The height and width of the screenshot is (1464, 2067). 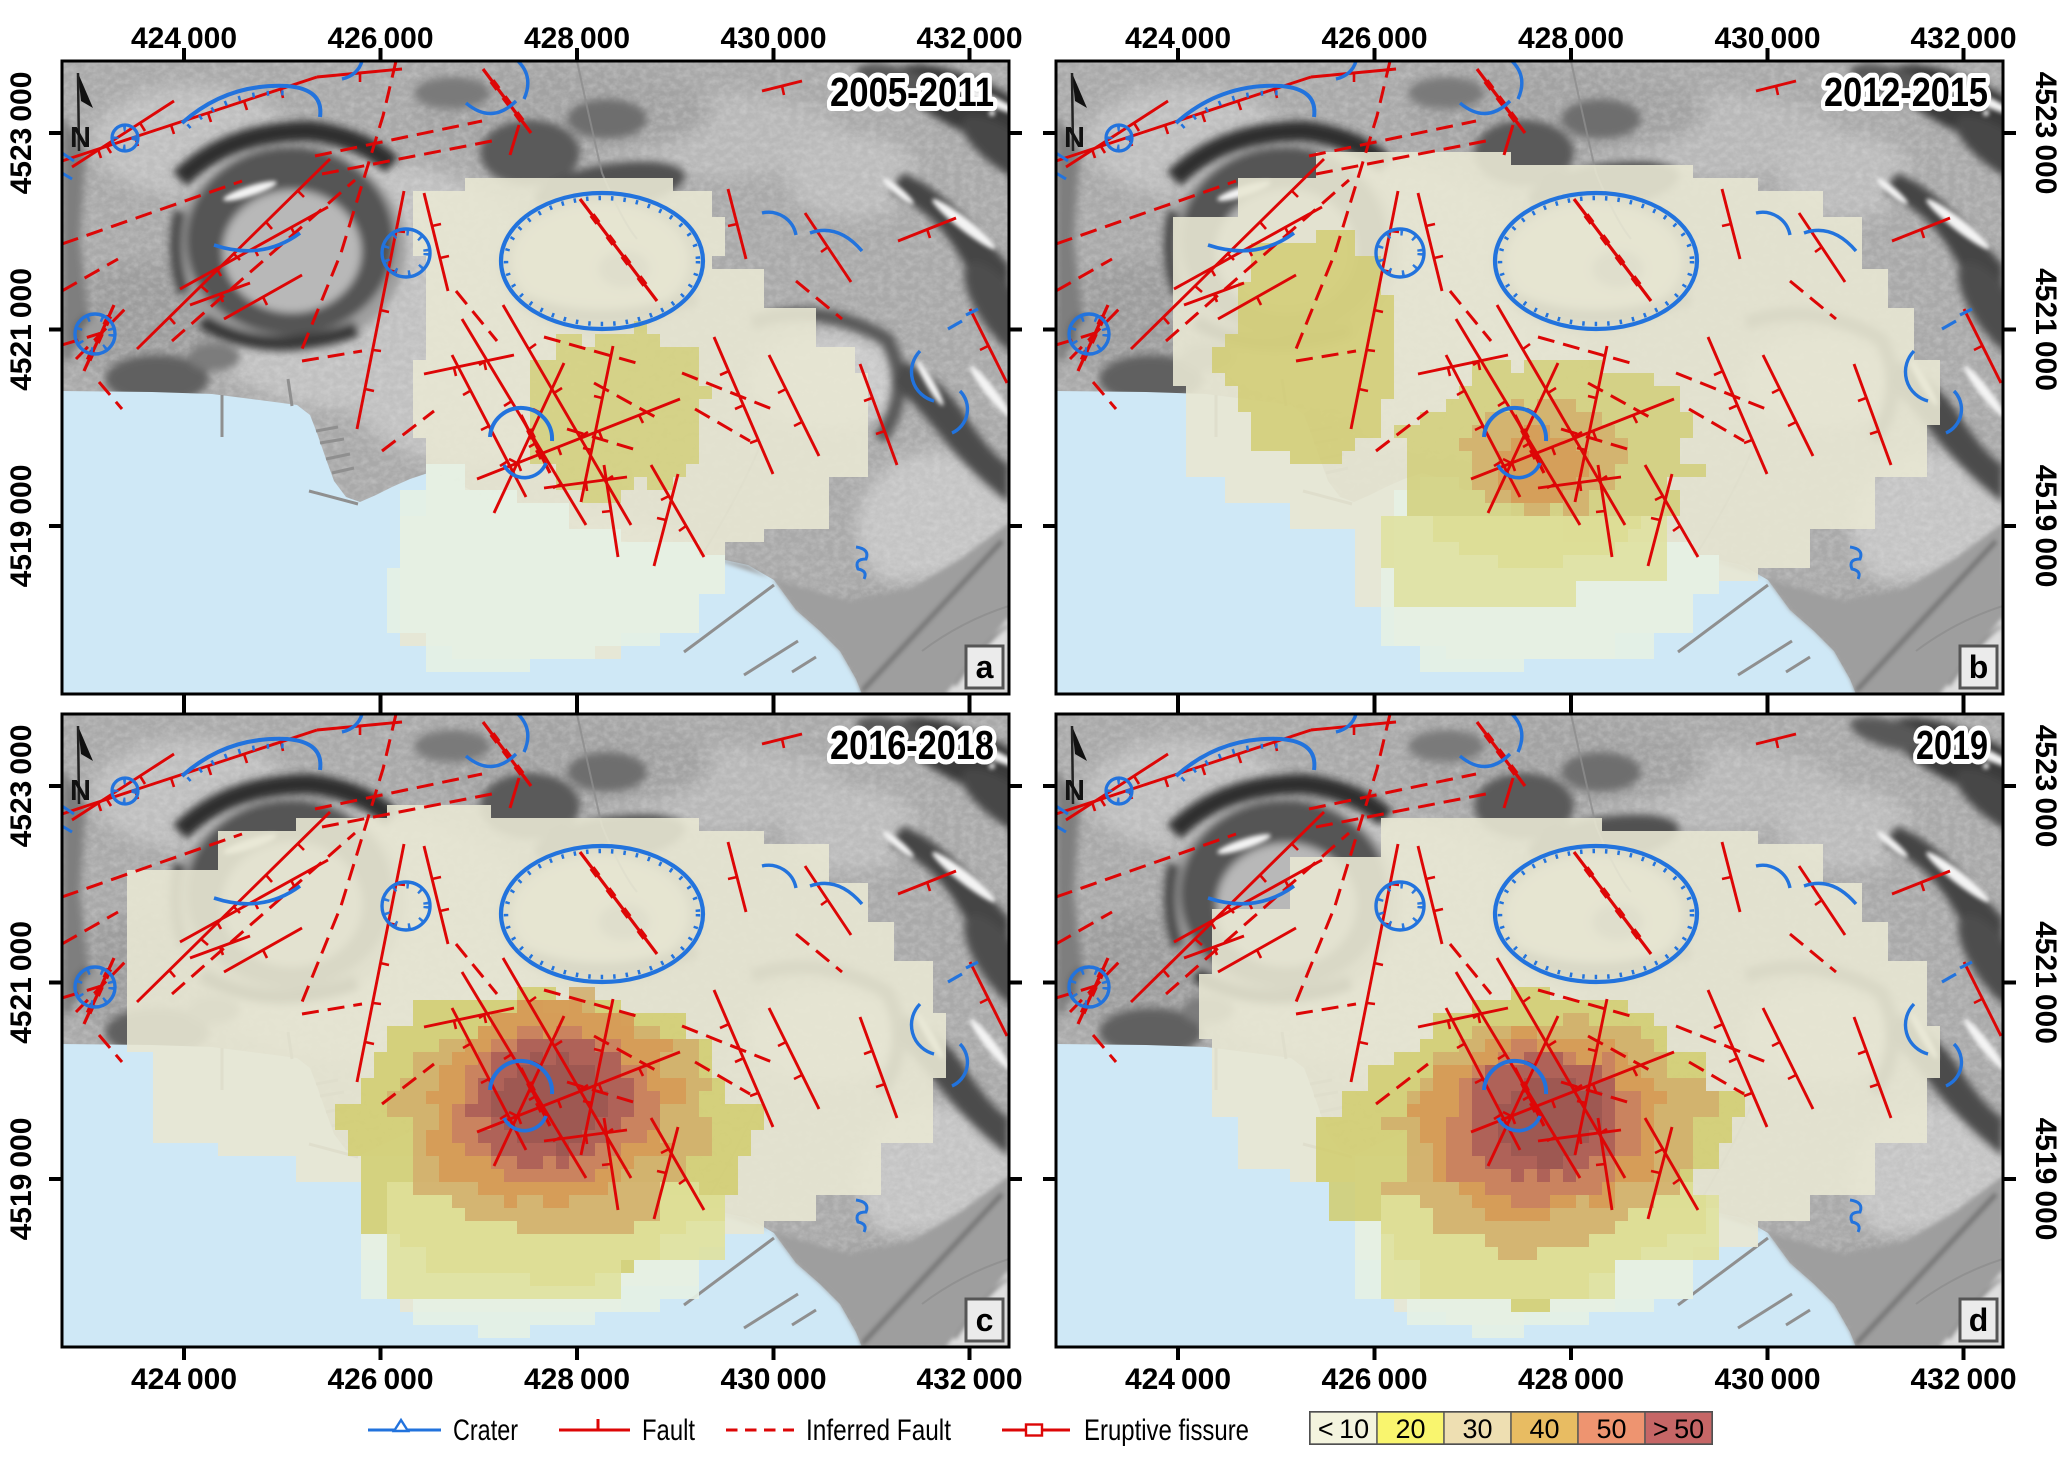 What do you see at coordinates (1166, 1430) in the screenshot?
I see `svg-text: Eruptive fissure` at bounding box center [1166, 1430].